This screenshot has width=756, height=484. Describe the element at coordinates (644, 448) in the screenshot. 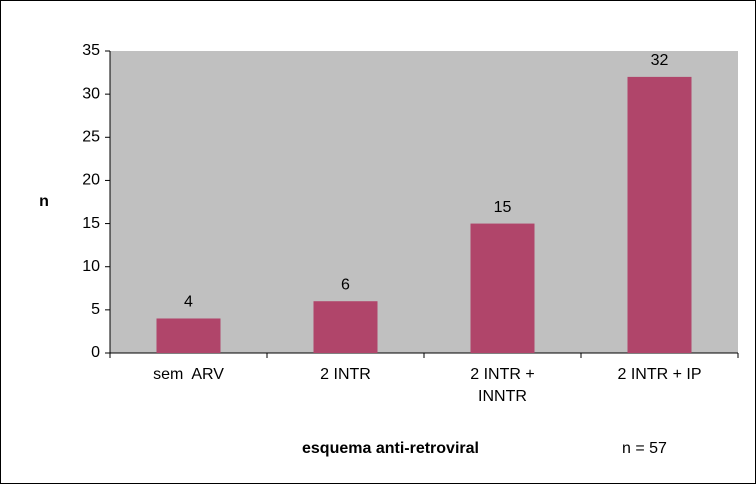

I see `annotation: n = 57` at that location.